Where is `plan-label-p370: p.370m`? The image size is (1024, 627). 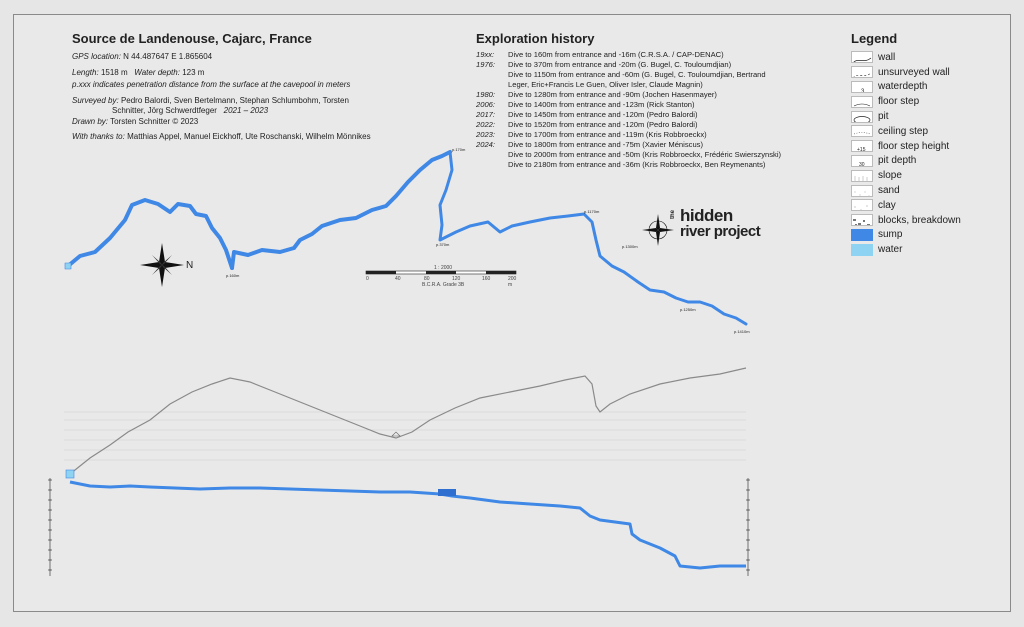 plan-label-p370: p.370m is located at coordinates (443, 244).